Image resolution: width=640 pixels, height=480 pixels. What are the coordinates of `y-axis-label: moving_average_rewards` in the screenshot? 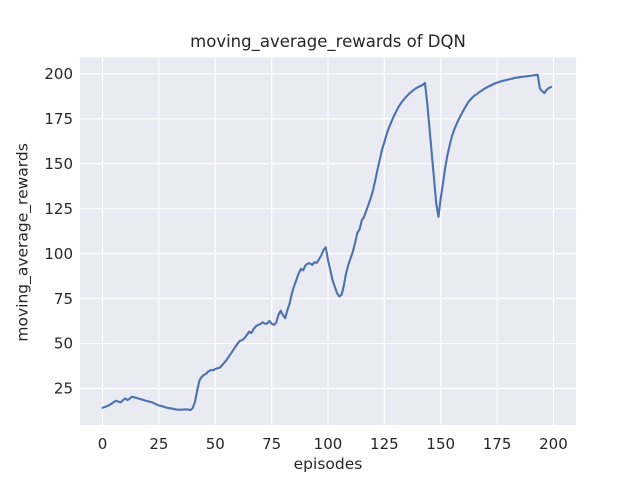 It's located at (23, 242).